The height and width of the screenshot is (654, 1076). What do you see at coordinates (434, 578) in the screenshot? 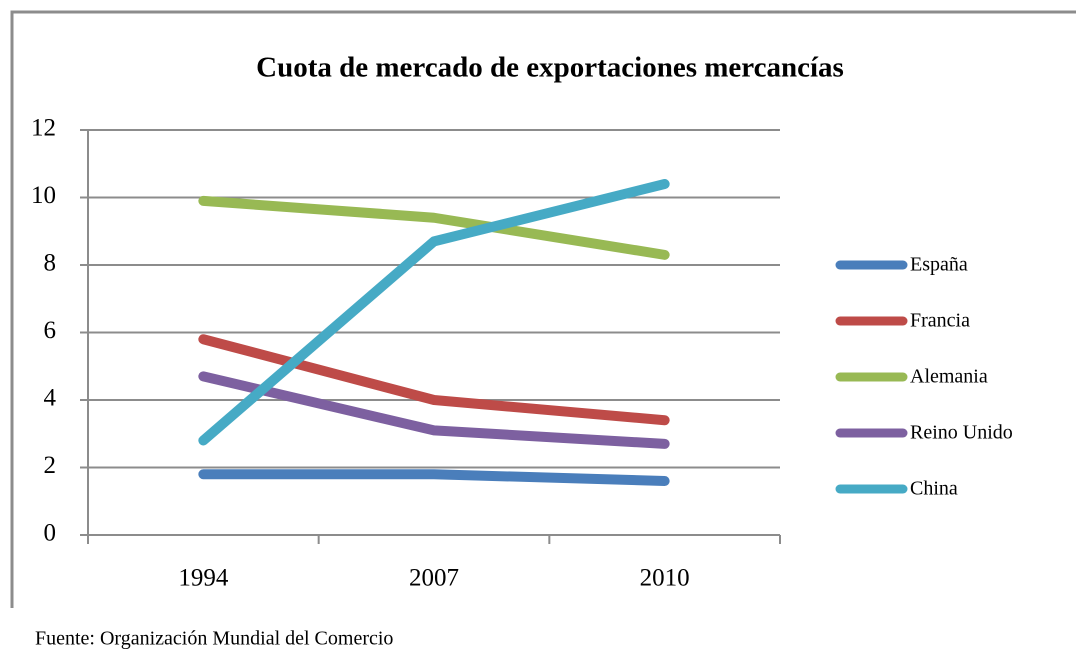
I see `x-tick-label: 2007` at bounding box center [434, 578].